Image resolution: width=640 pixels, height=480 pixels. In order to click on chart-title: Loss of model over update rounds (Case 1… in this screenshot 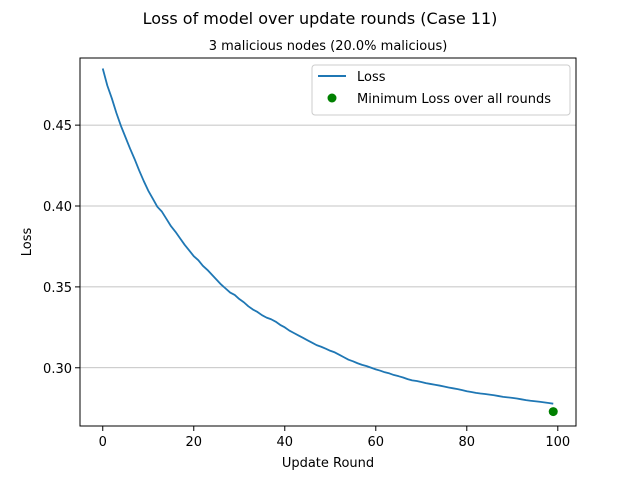, I will do `click(320, 18)`.